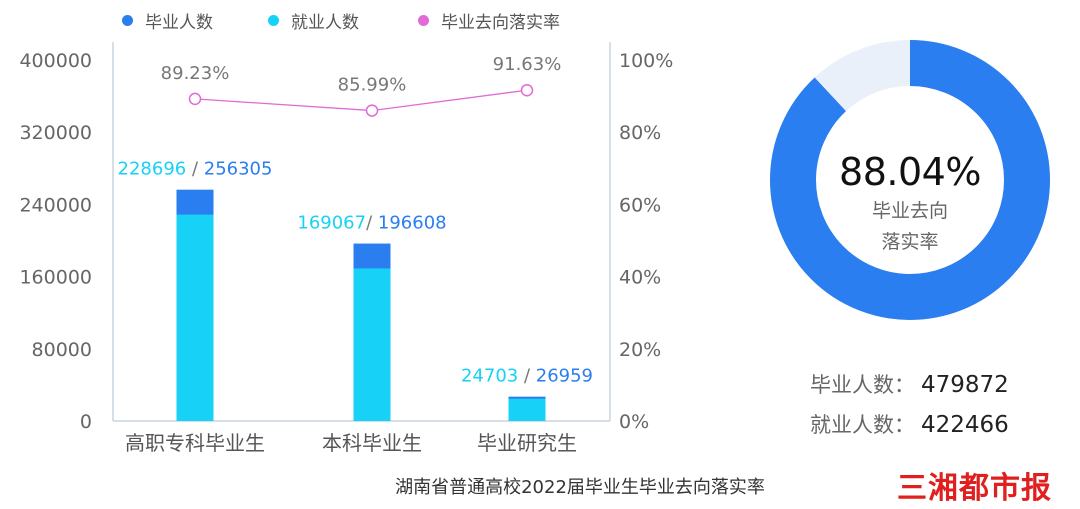  What do you see at coordinates (909, 211) in the screenshot?
I see `donut-caption-line1: 毕业去向` at bounding box center [909, 211].